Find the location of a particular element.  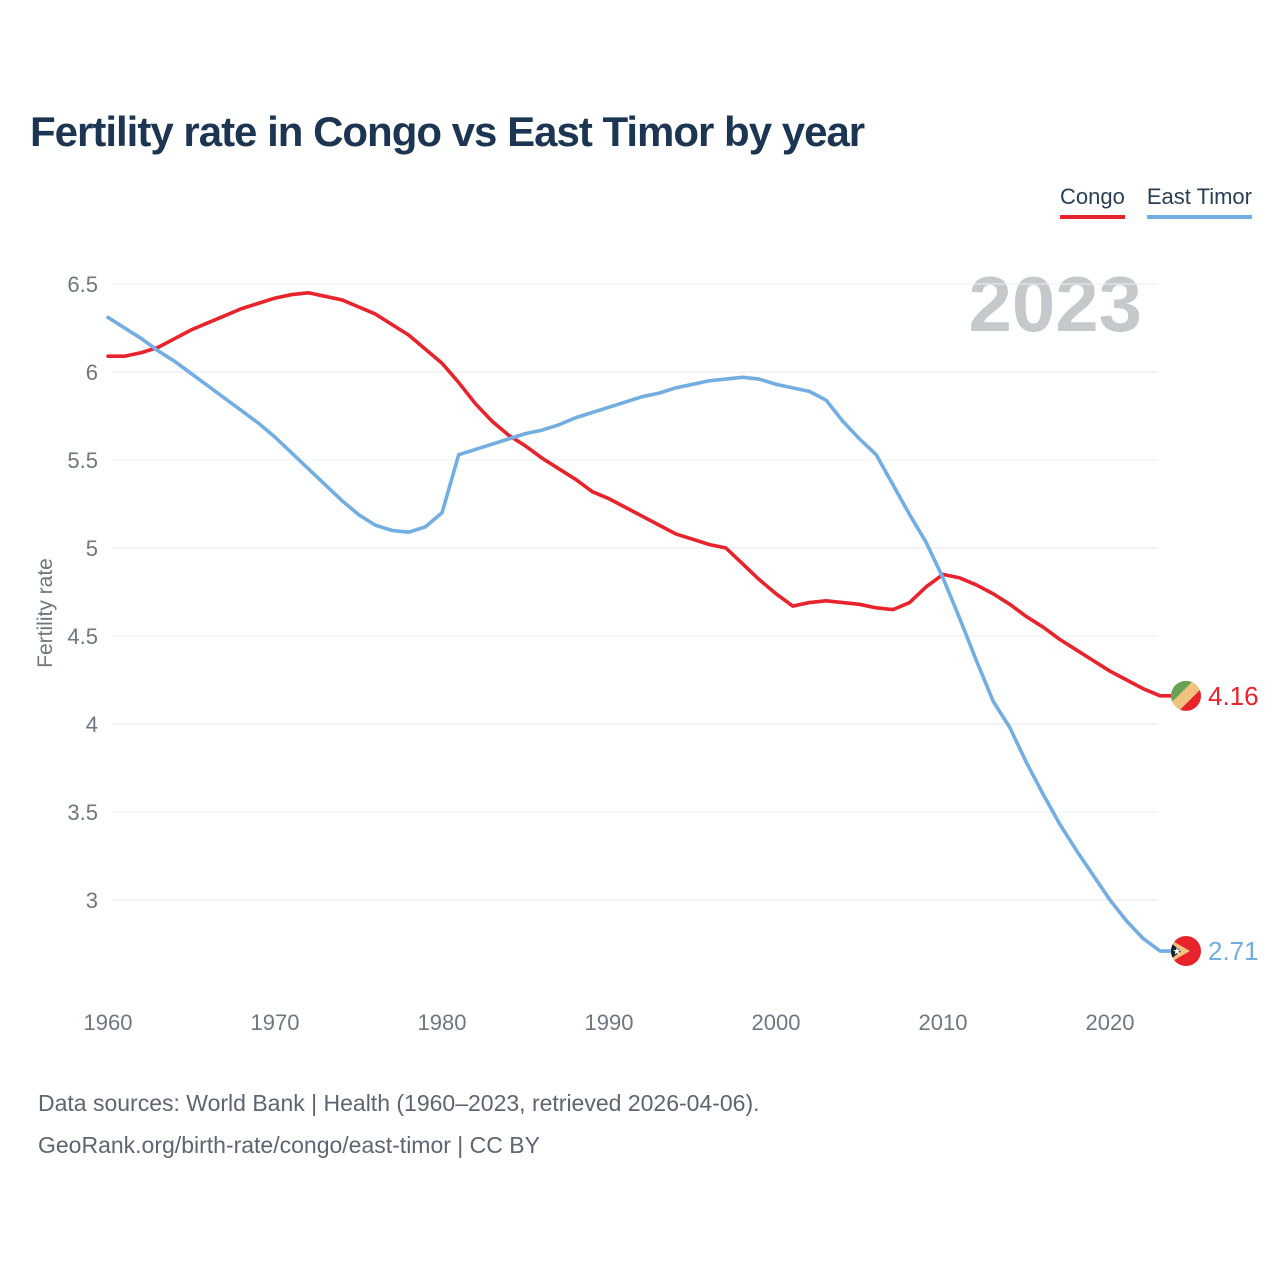

svg-text: 1980 is located at coordinates (442, 1022).